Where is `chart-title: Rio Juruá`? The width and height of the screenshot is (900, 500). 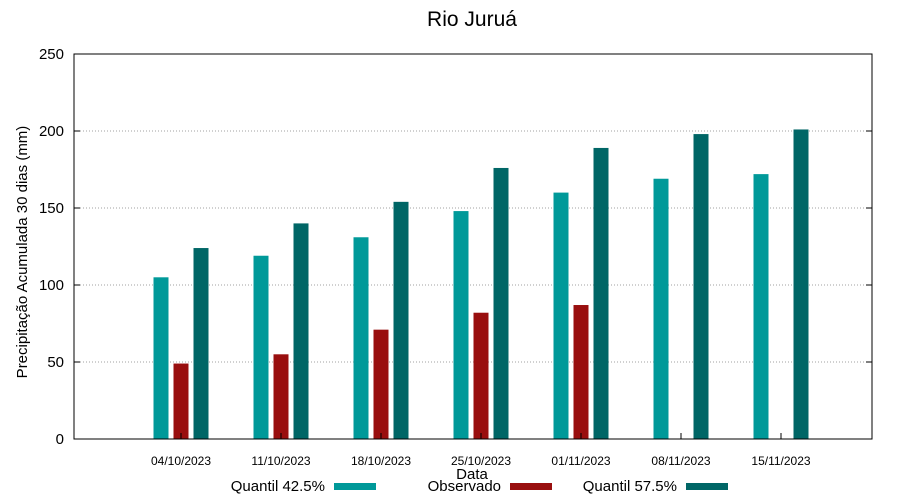
chart-title: Rio Juruá is located at coordinates (472, 19).